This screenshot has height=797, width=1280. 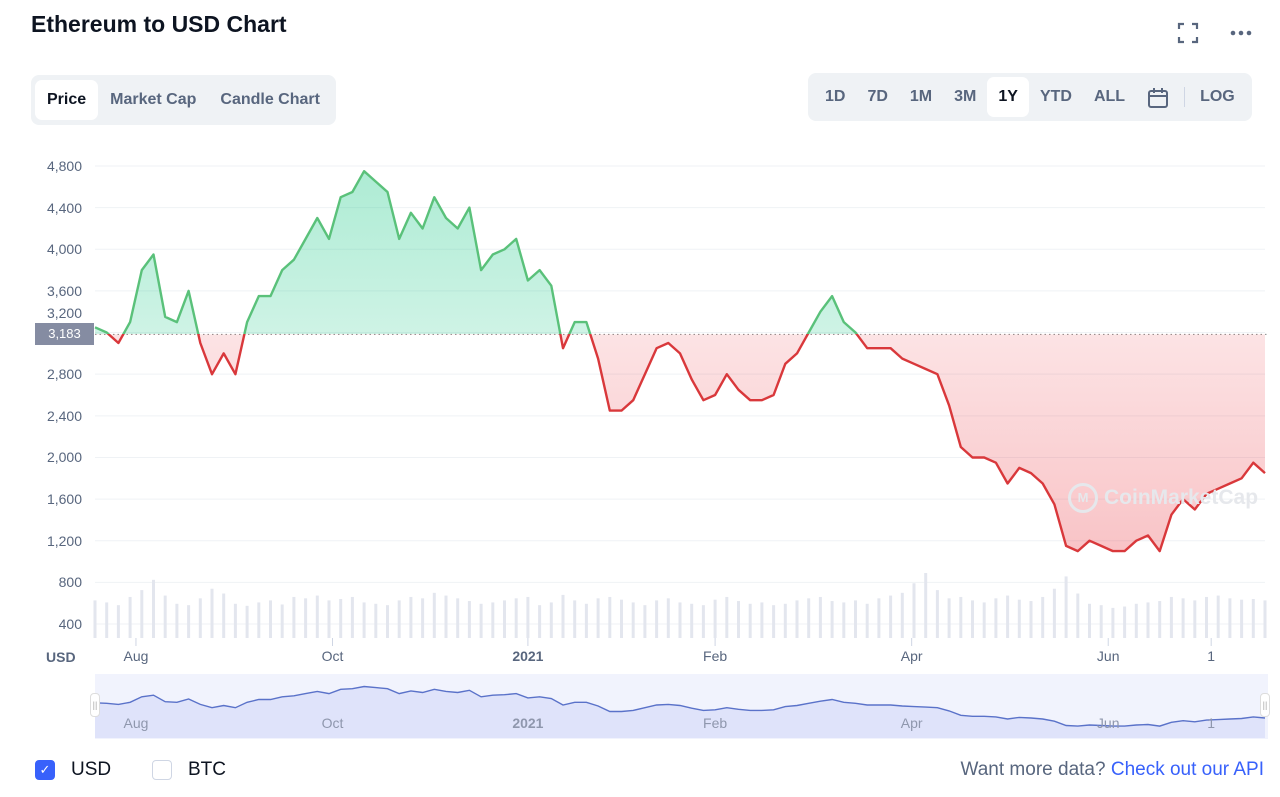 I want to click on navigator-handle-left: ||, so click(x=95, y=705).